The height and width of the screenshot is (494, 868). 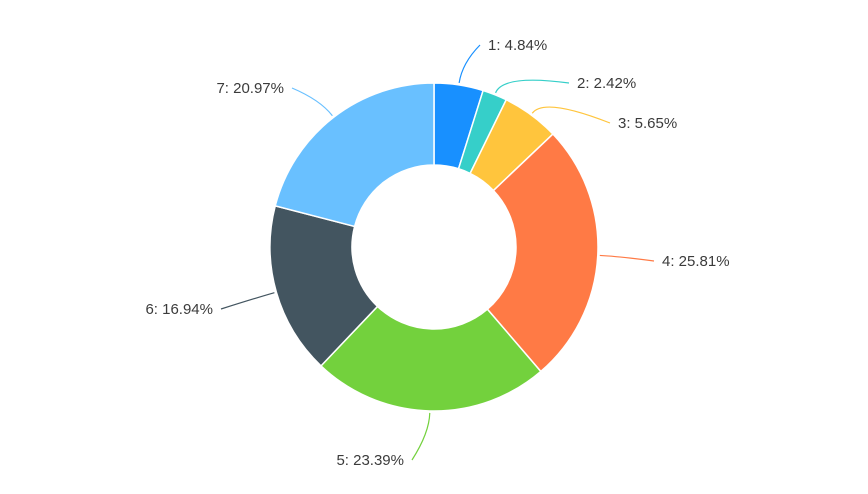 What do you see at coordinates (517, 45) in the screenshot?
I see `slice-label-1: 1: 4.84%` at bounding box center [517, 45].